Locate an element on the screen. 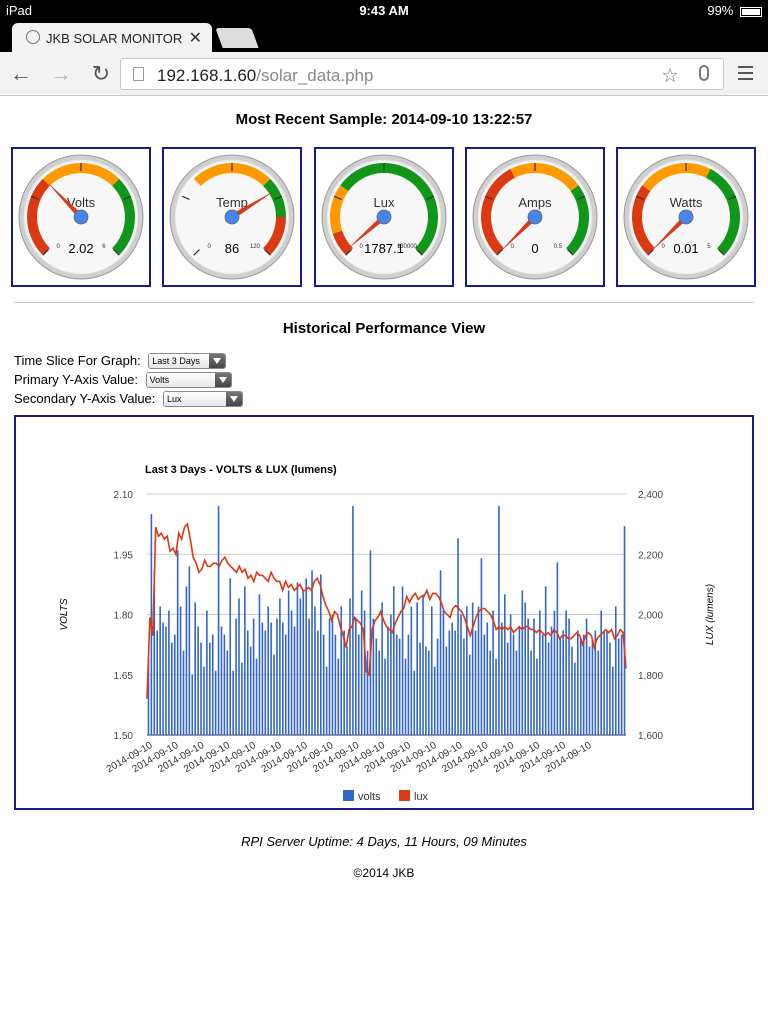  address-bar: 192.168.1.60/solar_data.php ☆ is located at coordinates (422, 74).